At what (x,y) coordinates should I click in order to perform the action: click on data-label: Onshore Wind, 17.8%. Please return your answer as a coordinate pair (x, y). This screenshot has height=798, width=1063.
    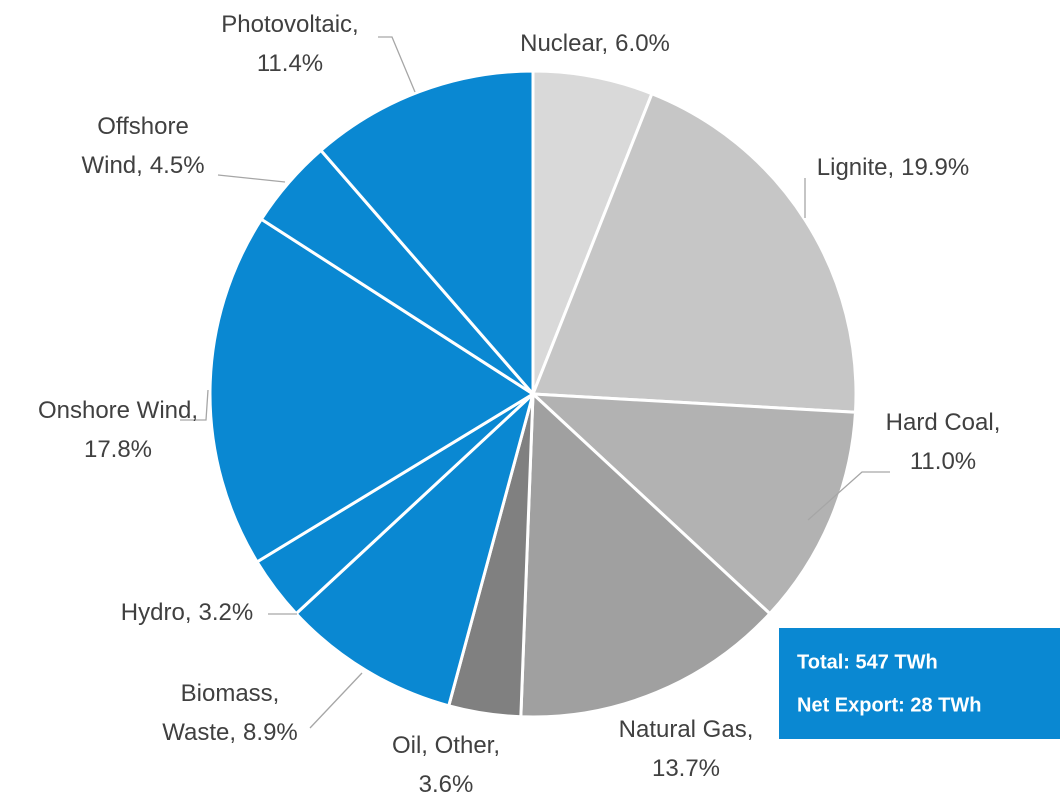
    Looking at the image, I should click on (118, 430).